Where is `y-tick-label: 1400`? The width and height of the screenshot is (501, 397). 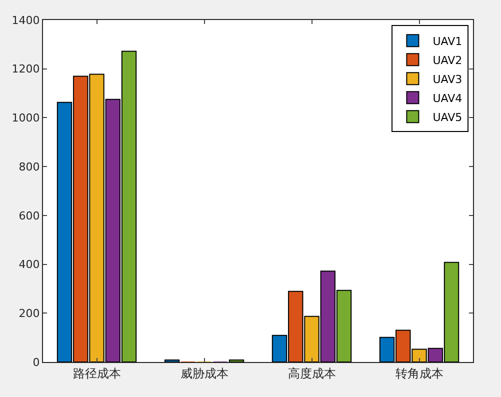
y-tick-label: 1400 is located at coordinates (26, 20).